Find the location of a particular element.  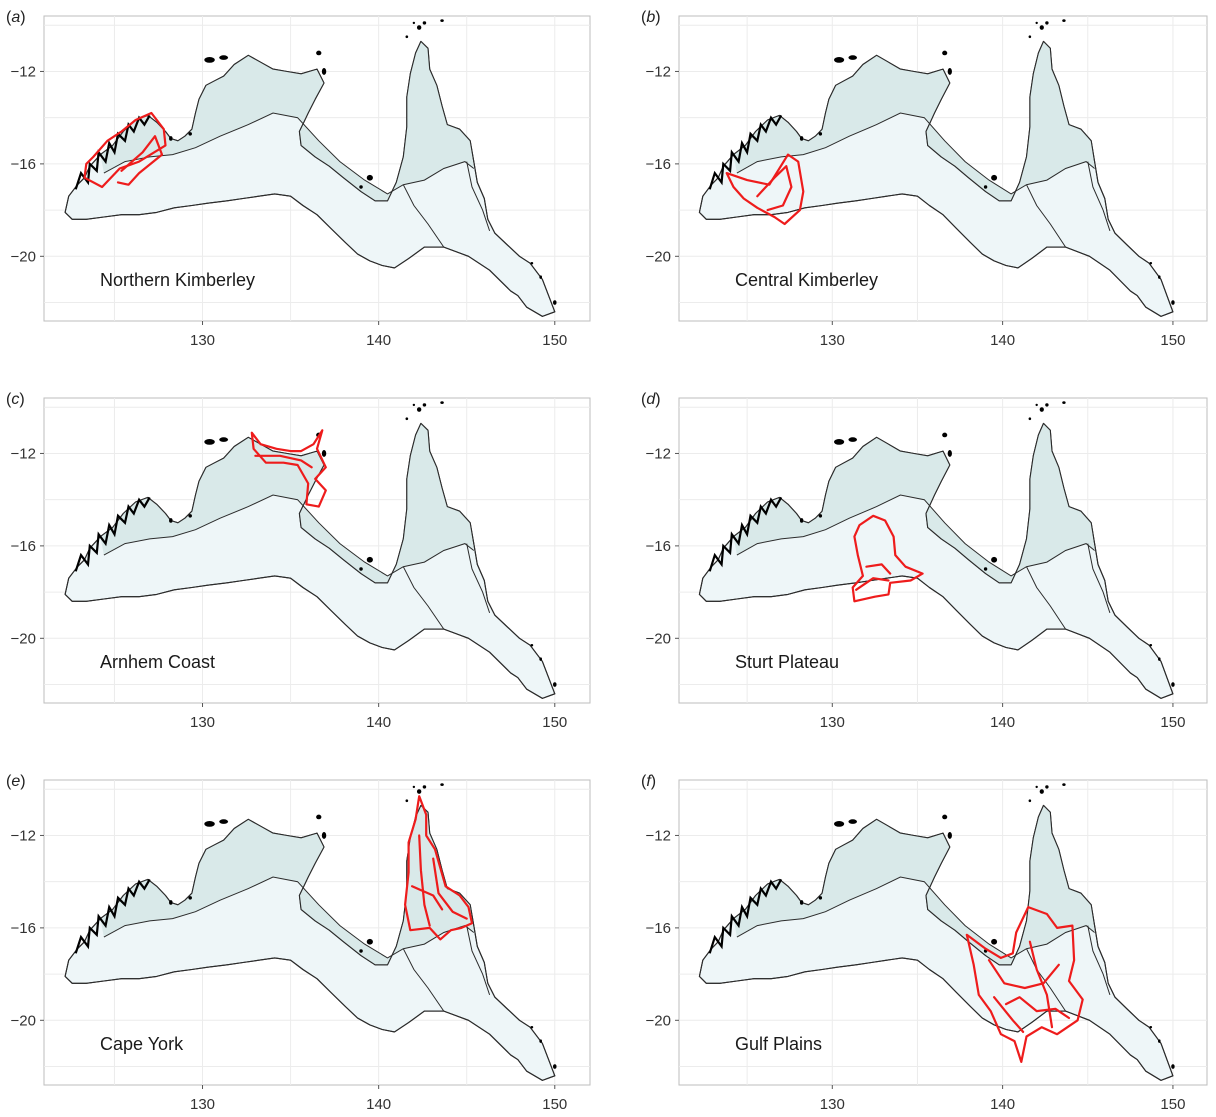

map-panel-e: 130 140 150 −12 −16 −20 (e) Cape York is located at coordinates (298, 943).